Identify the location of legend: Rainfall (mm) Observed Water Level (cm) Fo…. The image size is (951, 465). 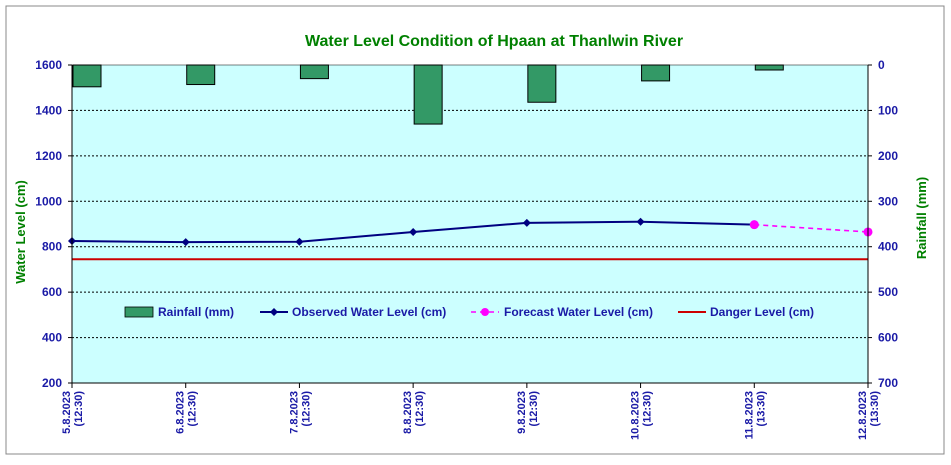
(469, 312).